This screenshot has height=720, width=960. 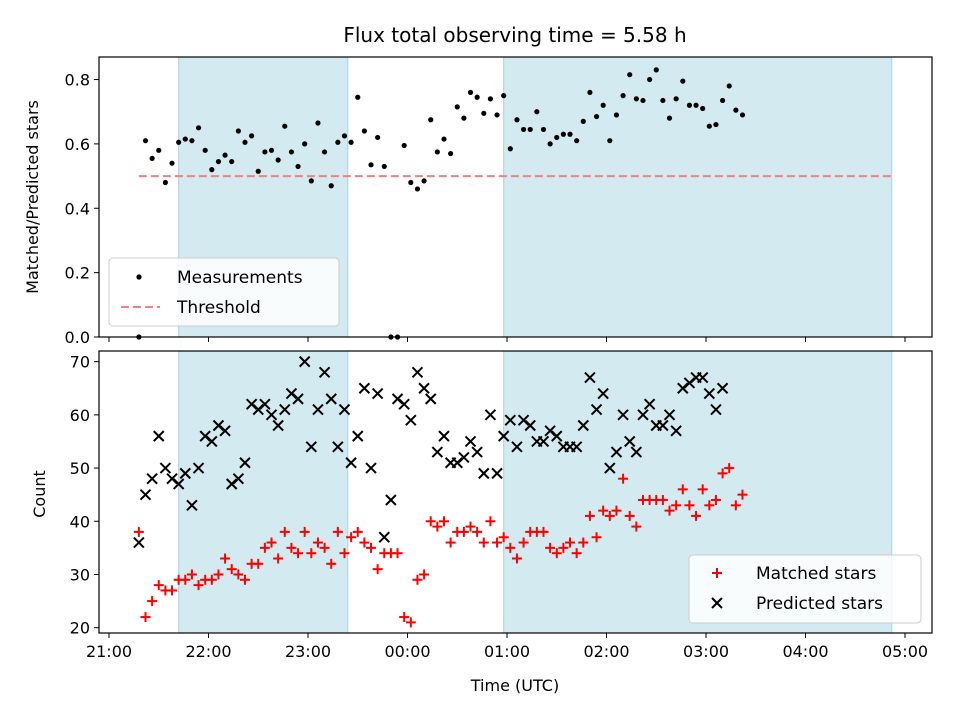 What do you see at coordinates (407, 651) in the screenshot?
I see `x-tick-label: 00:00` at bounding box center [407, 651].